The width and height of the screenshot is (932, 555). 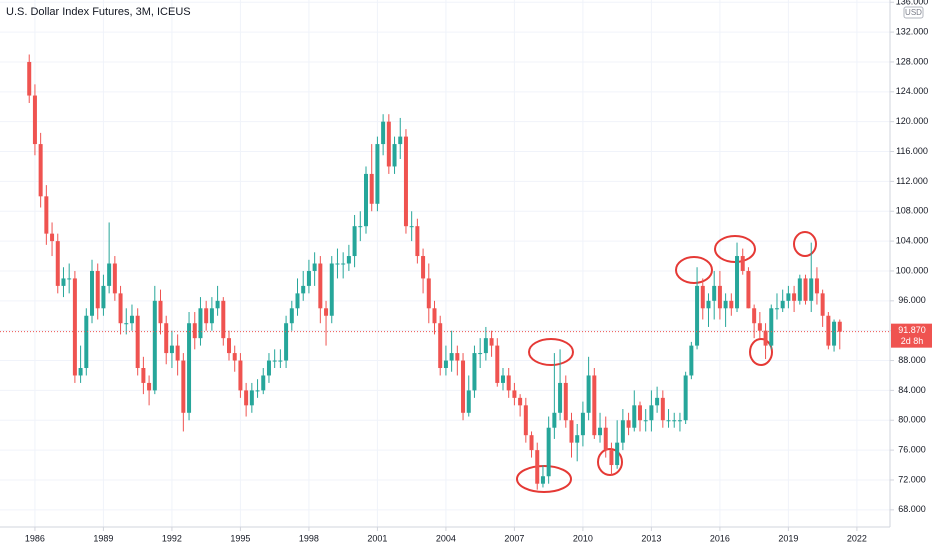 What do you see at coordinates (172, 538) in the screenshot?
I see `x-tick-label: 1992` at bounding box center [172, 538].